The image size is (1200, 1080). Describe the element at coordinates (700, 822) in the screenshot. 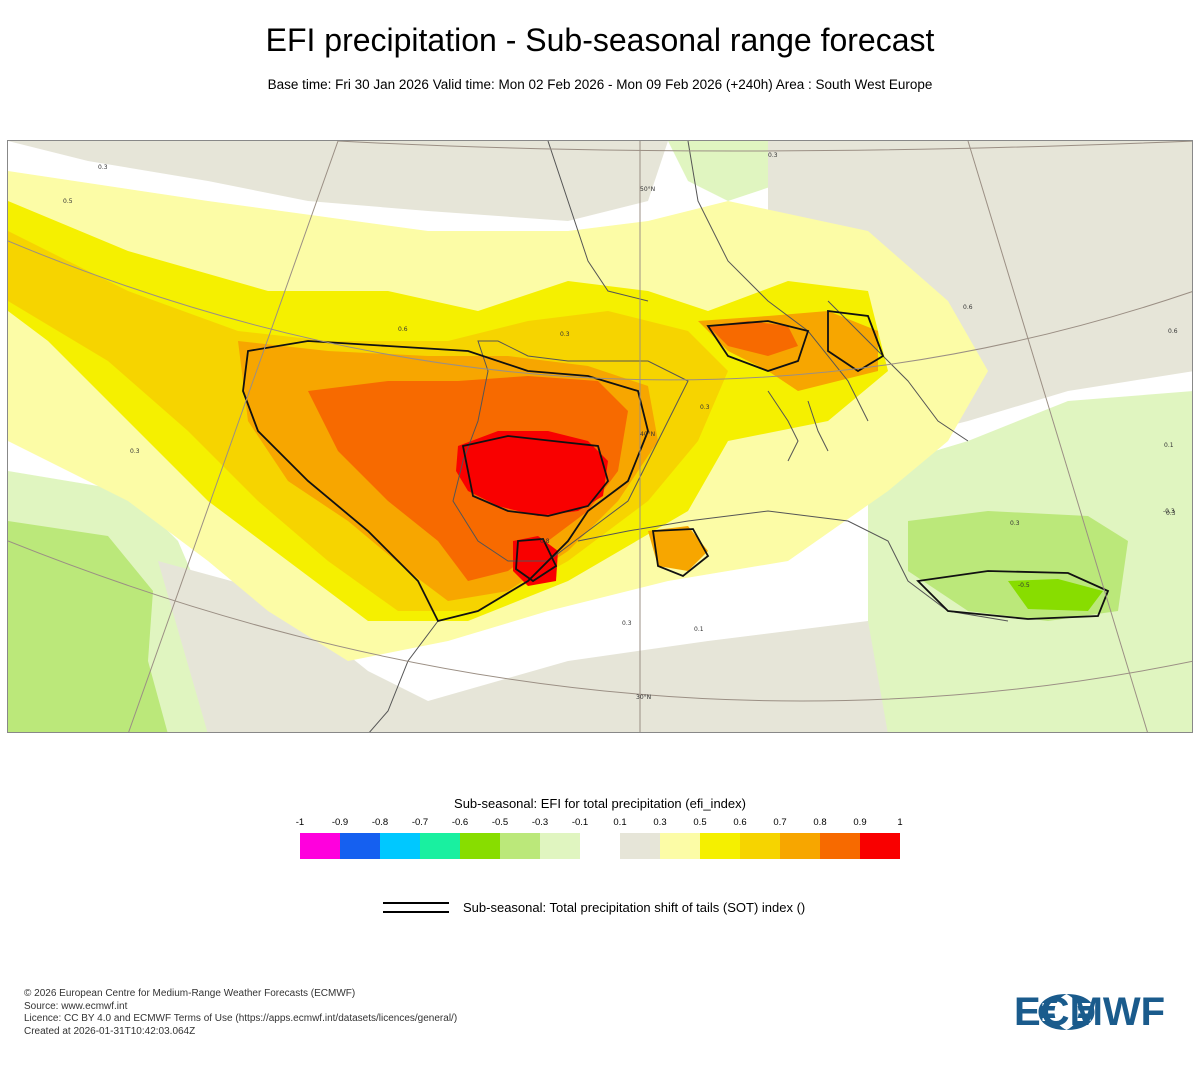

I see `legend-tick: 0.5` at that location.